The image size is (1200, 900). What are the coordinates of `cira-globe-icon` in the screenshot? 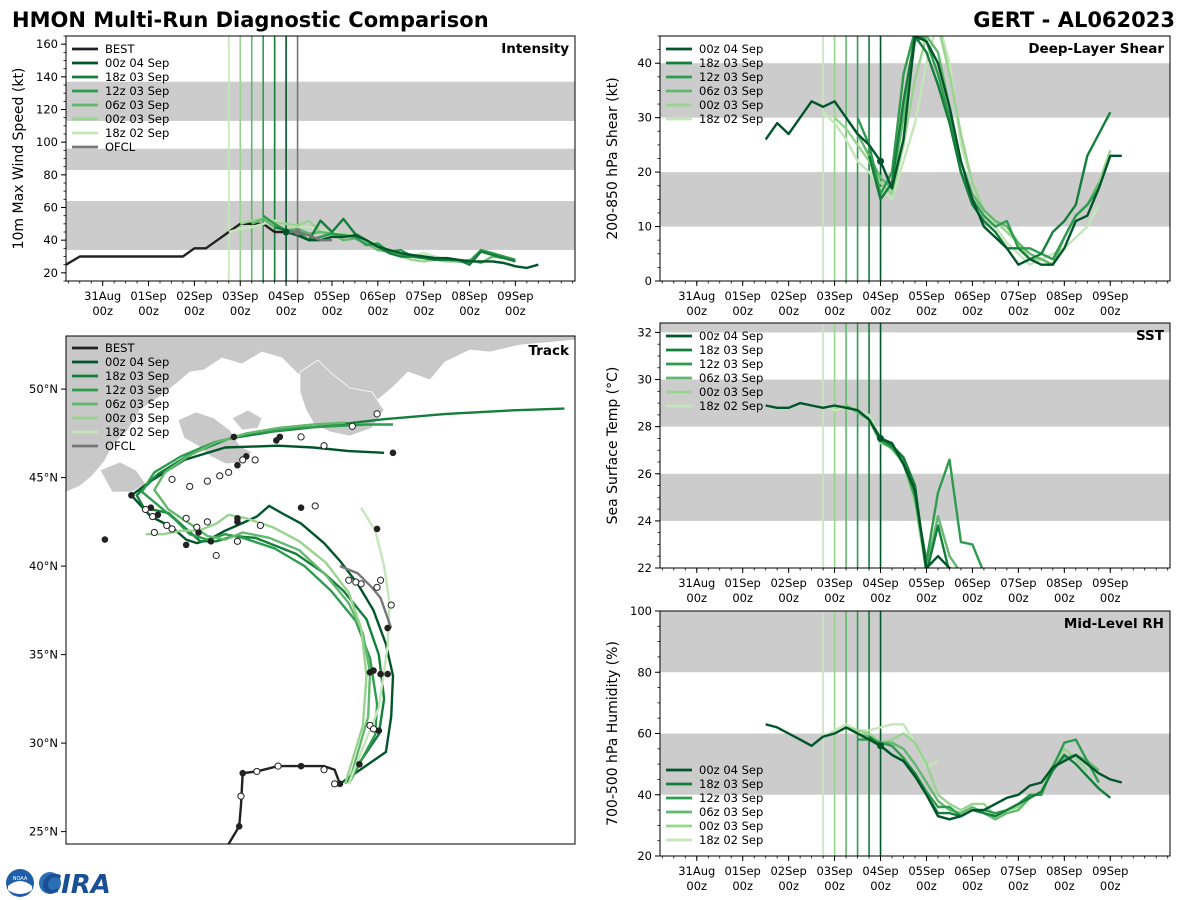 It's located at (50, 883).